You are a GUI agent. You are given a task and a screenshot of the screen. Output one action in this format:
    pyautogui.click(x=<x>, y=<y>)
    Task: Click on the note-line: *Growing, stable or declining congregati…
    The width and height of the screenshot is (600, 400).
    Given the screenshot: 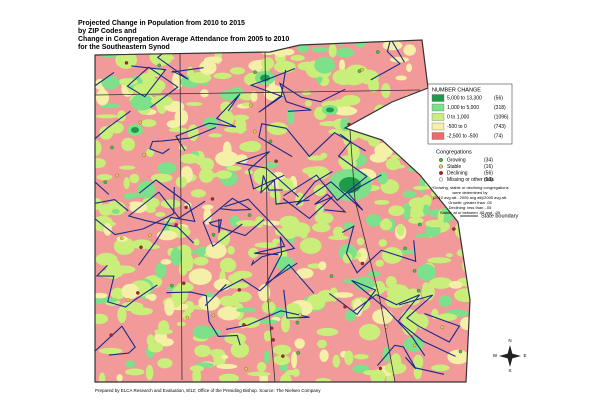 What is the action you would take?
    pyautogui.click(x=469, y=187)
    